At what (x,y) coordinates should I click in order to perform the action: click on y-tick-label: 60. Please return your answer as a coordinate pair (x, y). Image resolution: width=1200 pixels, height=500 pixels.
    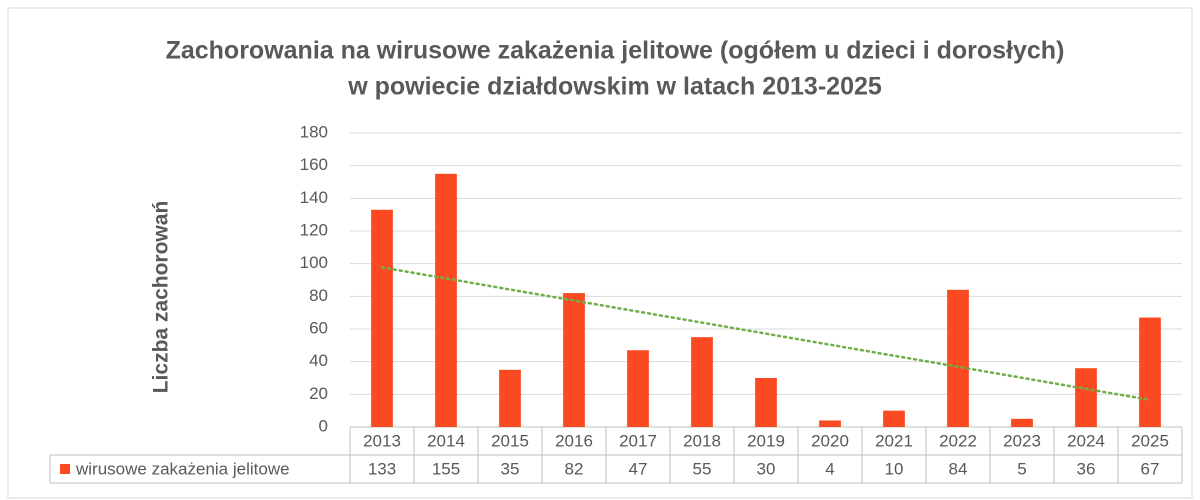
    Looking at the image, I should click on (318, 327).